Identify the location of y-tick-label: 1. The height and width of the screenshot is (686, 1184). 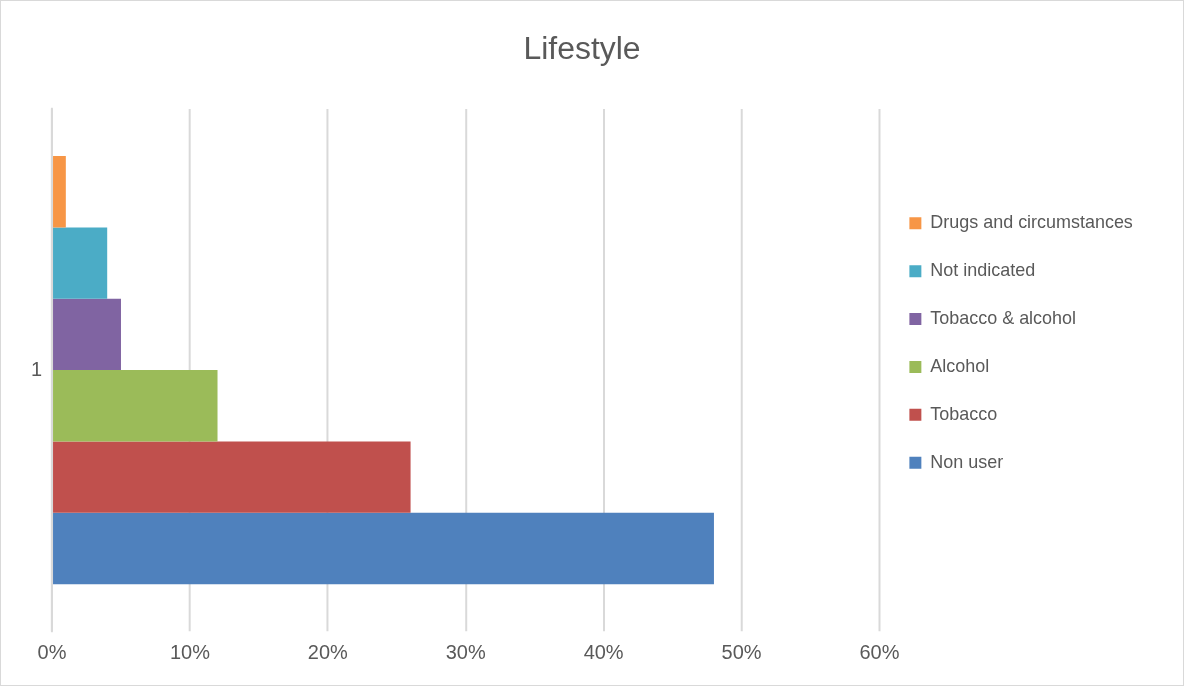
(36, 368).